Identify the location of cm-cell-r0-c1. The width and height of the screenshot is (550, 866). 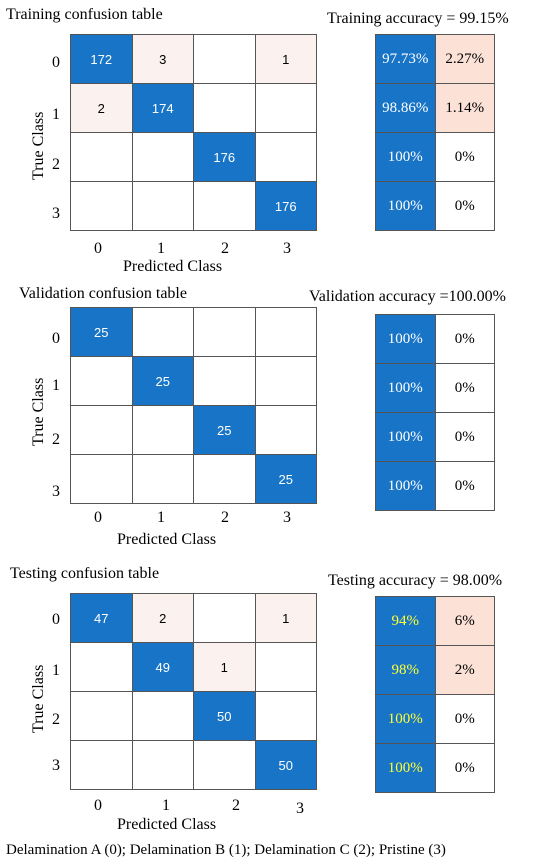
(163, 332).